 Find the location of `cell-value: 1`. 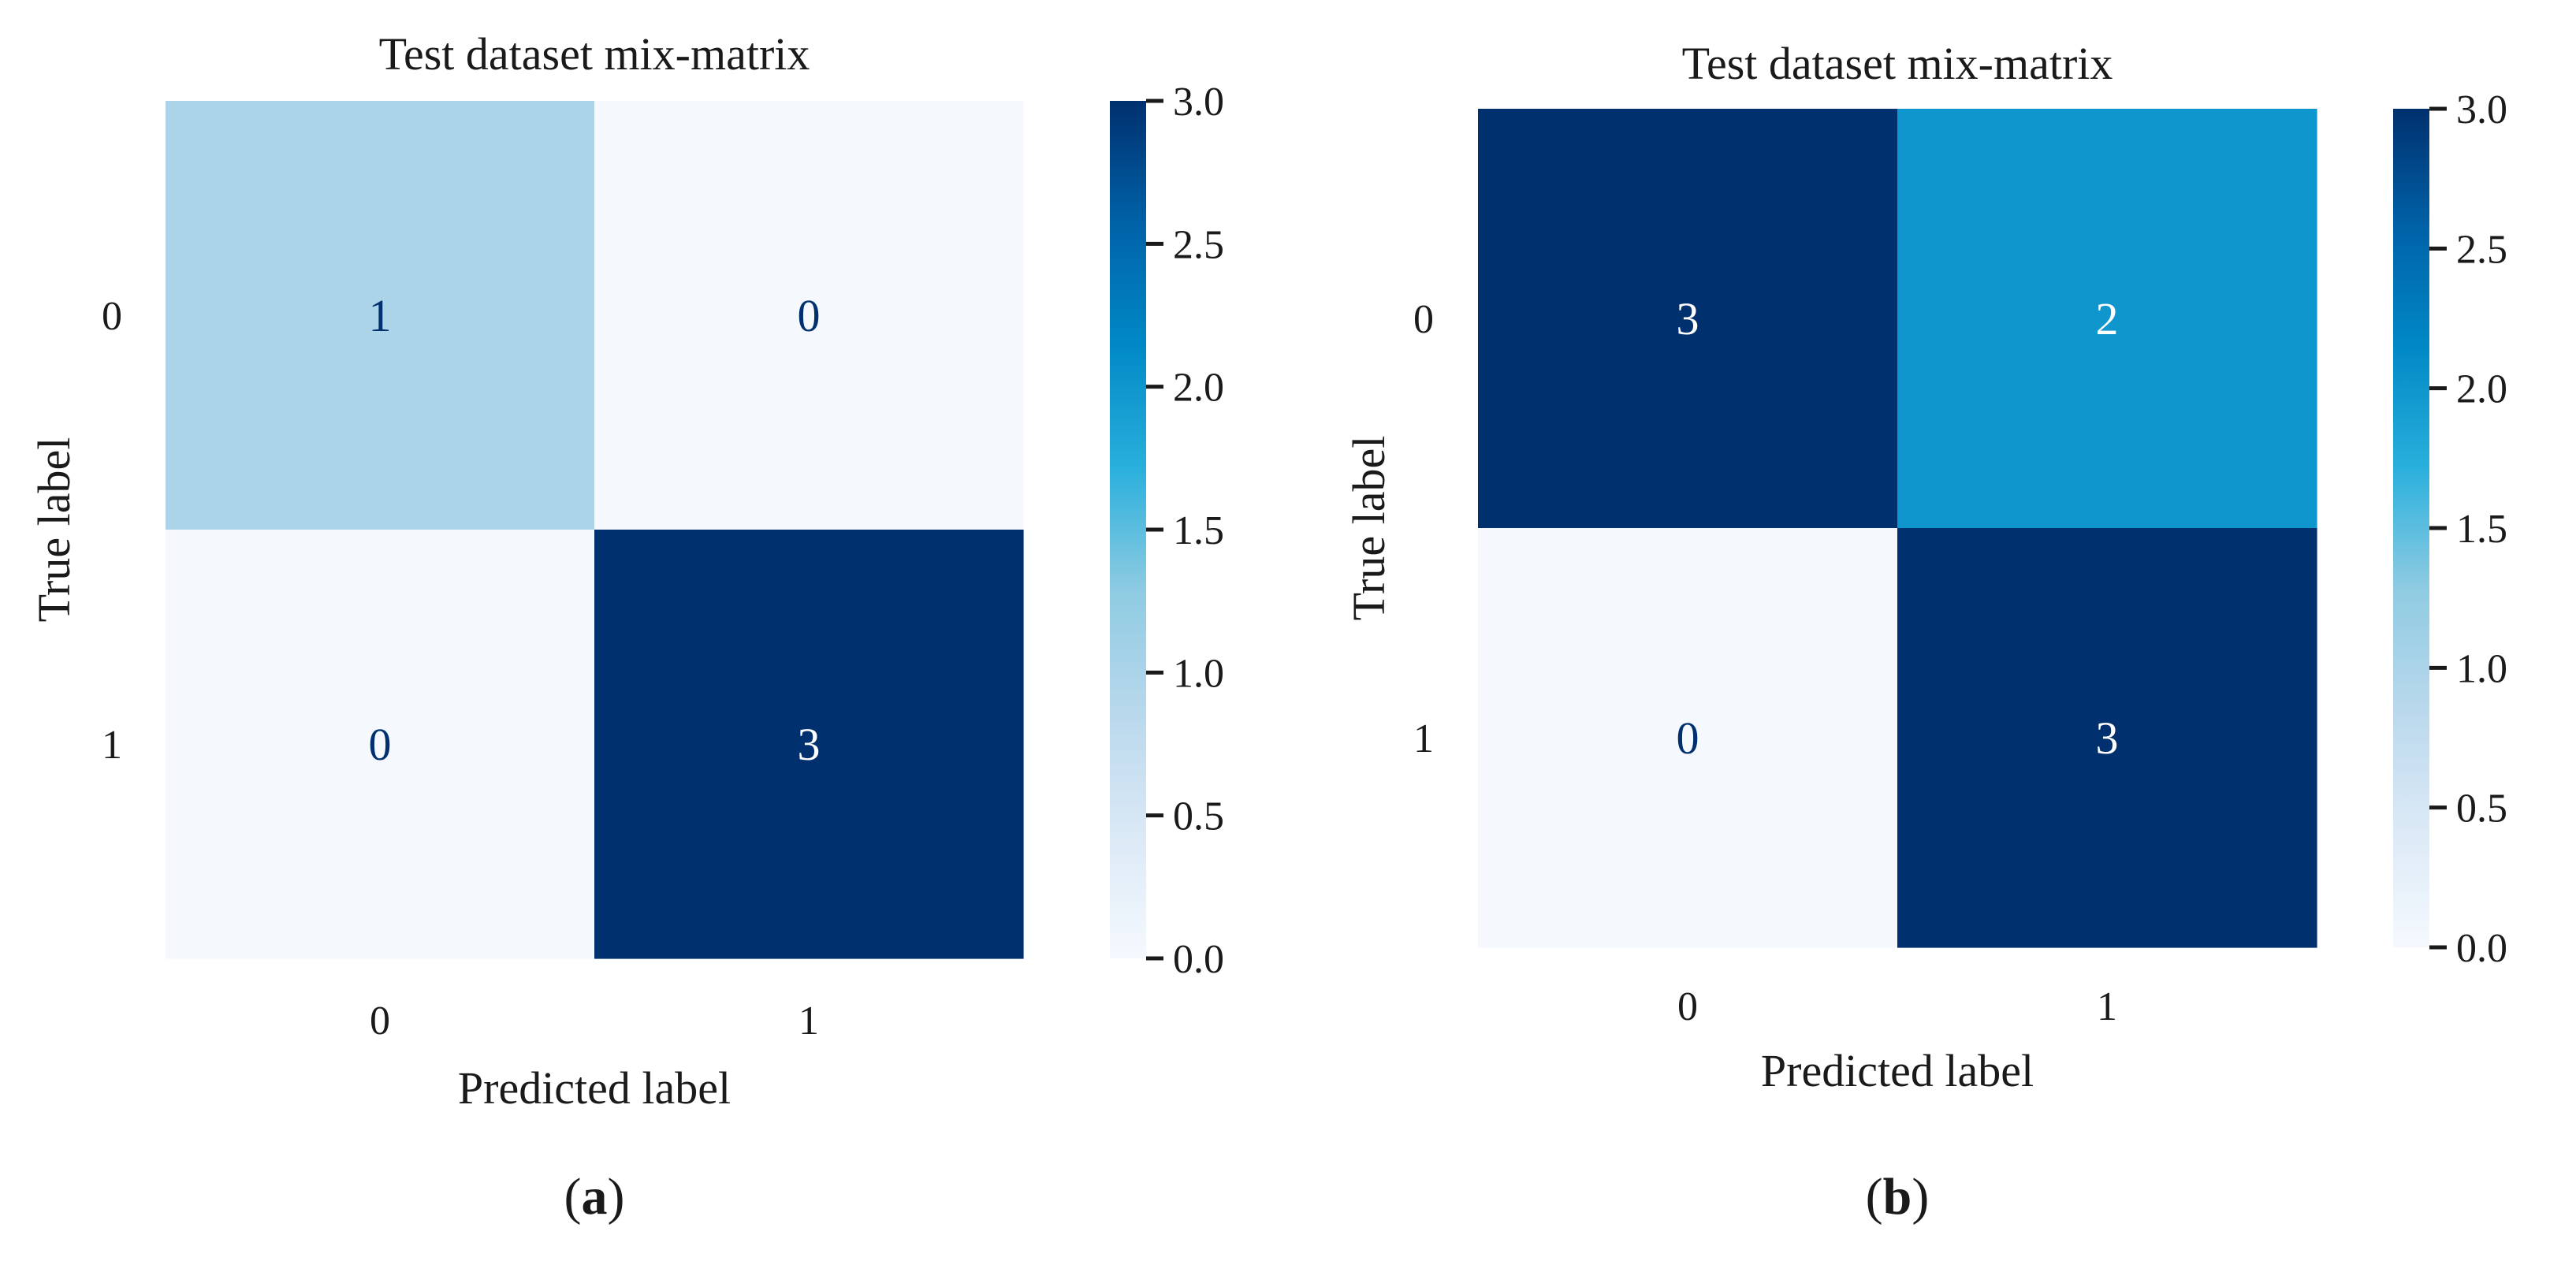

cell-value: 1 is located at coordinates (380, 315).